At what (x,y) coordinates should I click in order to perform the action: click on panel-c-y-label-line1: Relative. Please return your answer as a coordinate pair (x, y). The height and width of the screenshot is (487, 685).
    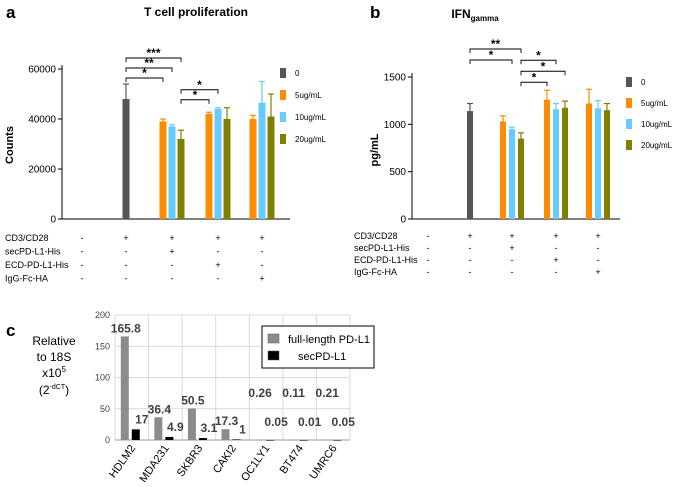
    Looking at the image, I should click on (54, 341).